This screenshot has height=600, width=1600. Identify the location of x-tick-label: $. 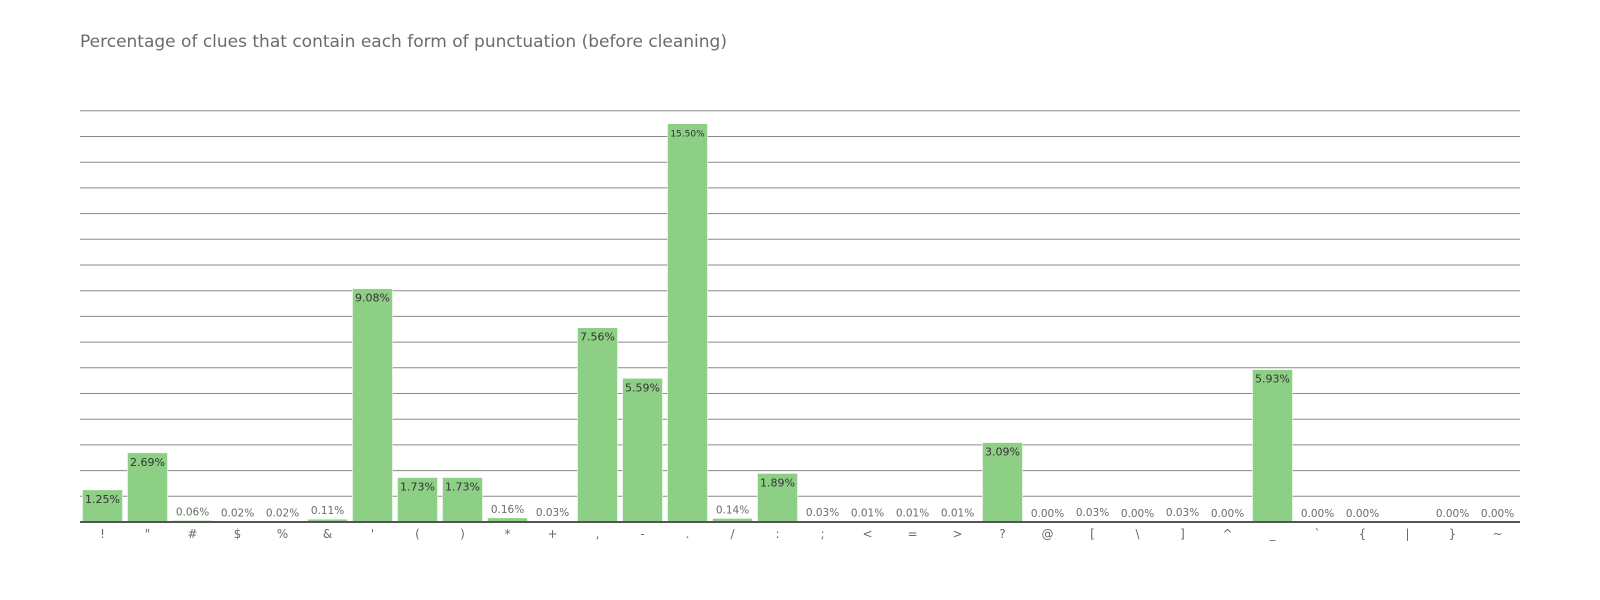
(238, 534).